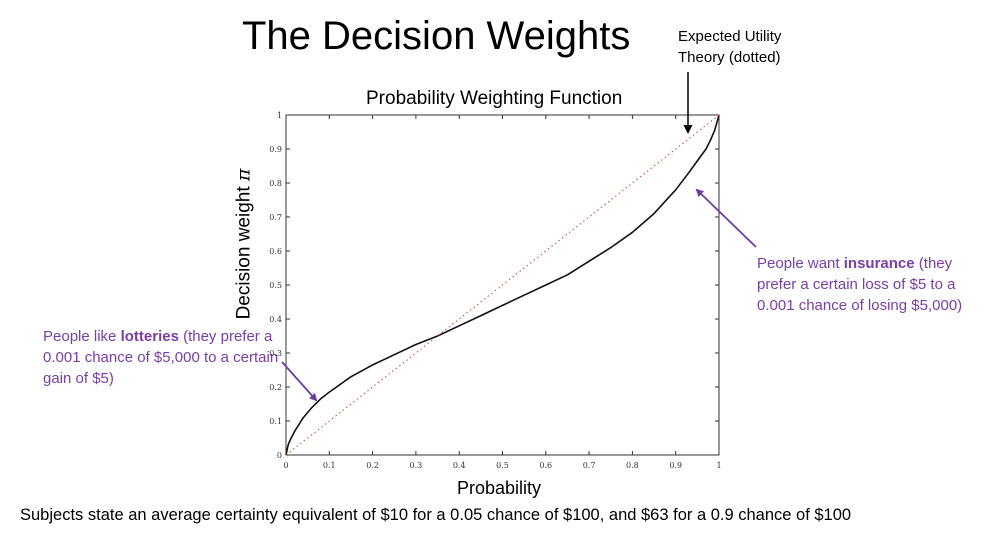 The width and height of the screenshot is (991, 535). I want to click on lotteries-annotation-bold: lotteries, so click(149, 336).